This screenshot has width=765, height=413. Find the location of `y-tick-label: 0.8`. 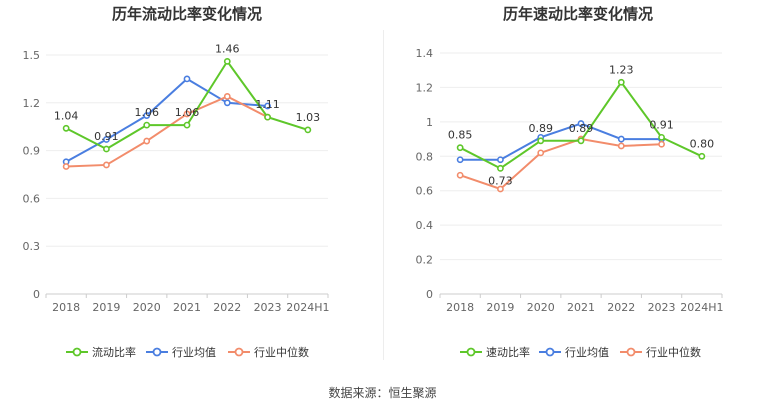

y-tick-label: 0.8 is located at coordinates (425, 156).